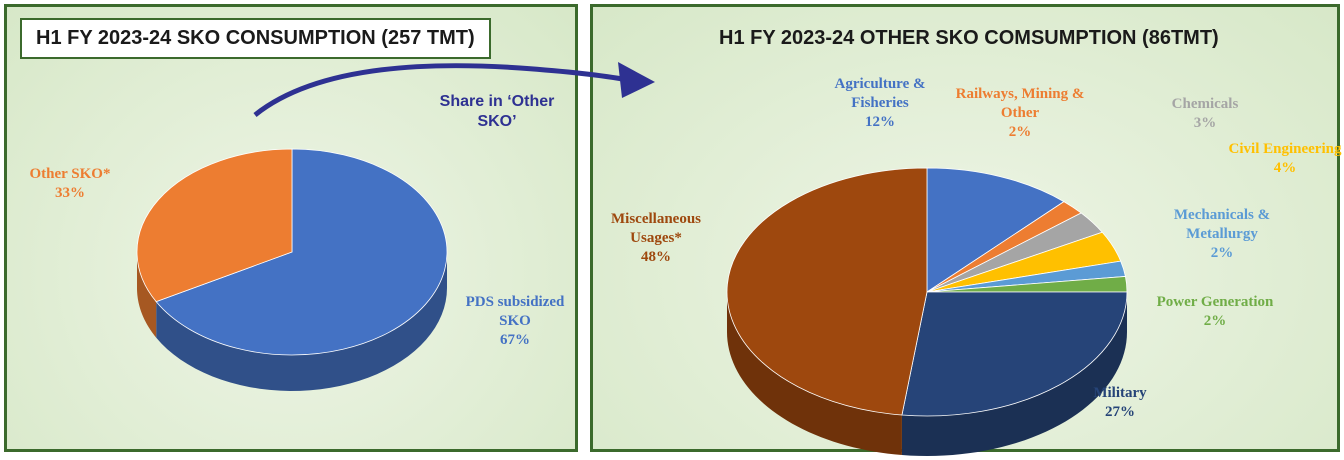 The image size is (1344, 460). What do you see at coordinates (70, 184) in the screenshot?
I see `slice-label: Other SKO* 33%` at bounding box center [70, 184].